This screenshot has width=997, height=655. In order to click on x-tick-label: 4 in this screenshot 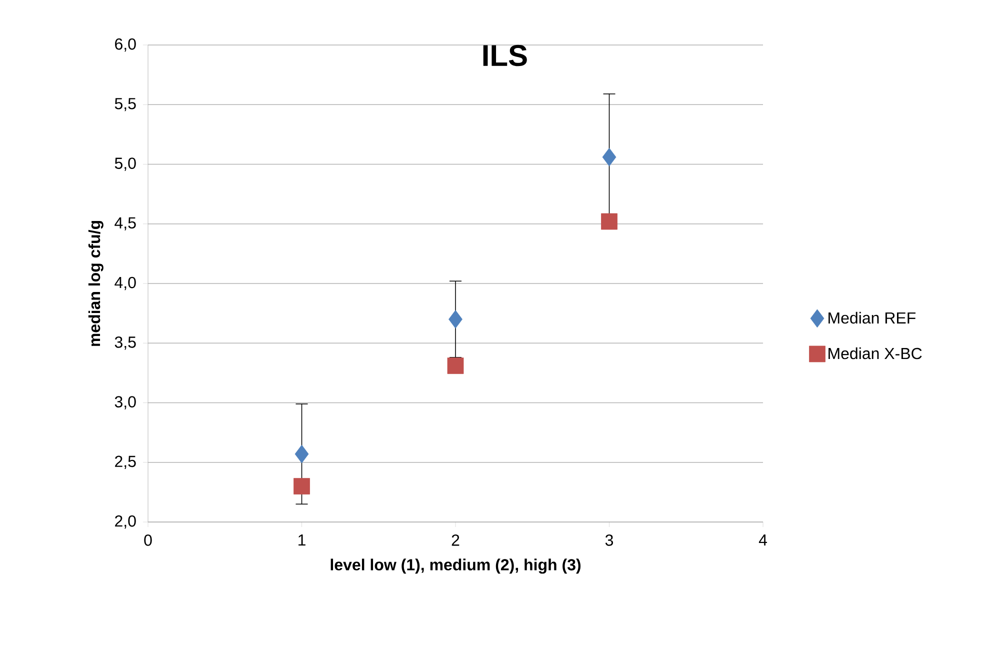, I will do `click(762, 540)`.